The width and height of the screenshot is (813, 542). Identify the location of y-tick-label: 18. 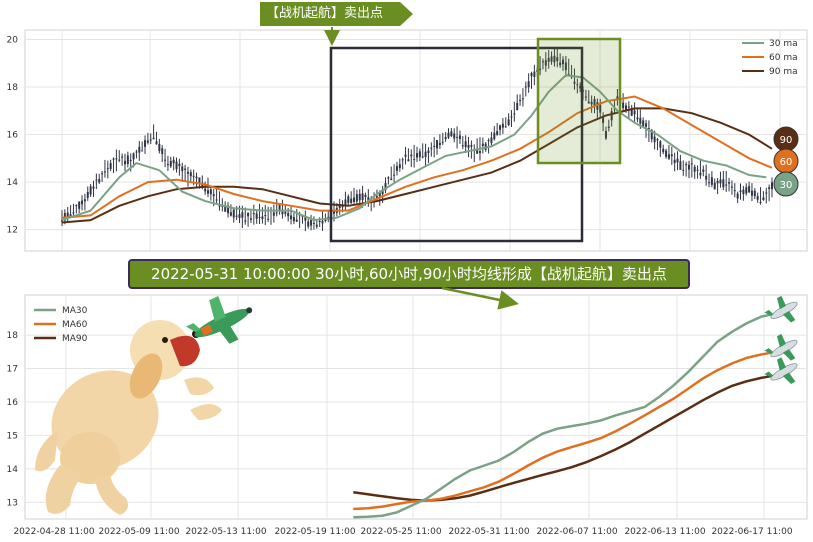
(13, 336).